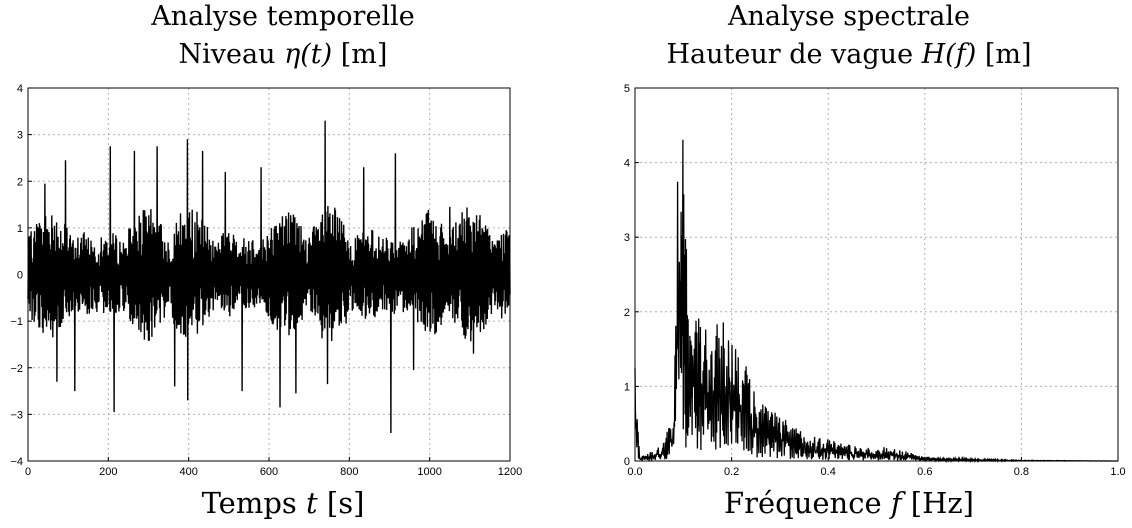 The height and width of the screenshot is (528, 1132). I want to click on chart-title-line2: Hauteur de vague H(f) [m], so click(849, 55).